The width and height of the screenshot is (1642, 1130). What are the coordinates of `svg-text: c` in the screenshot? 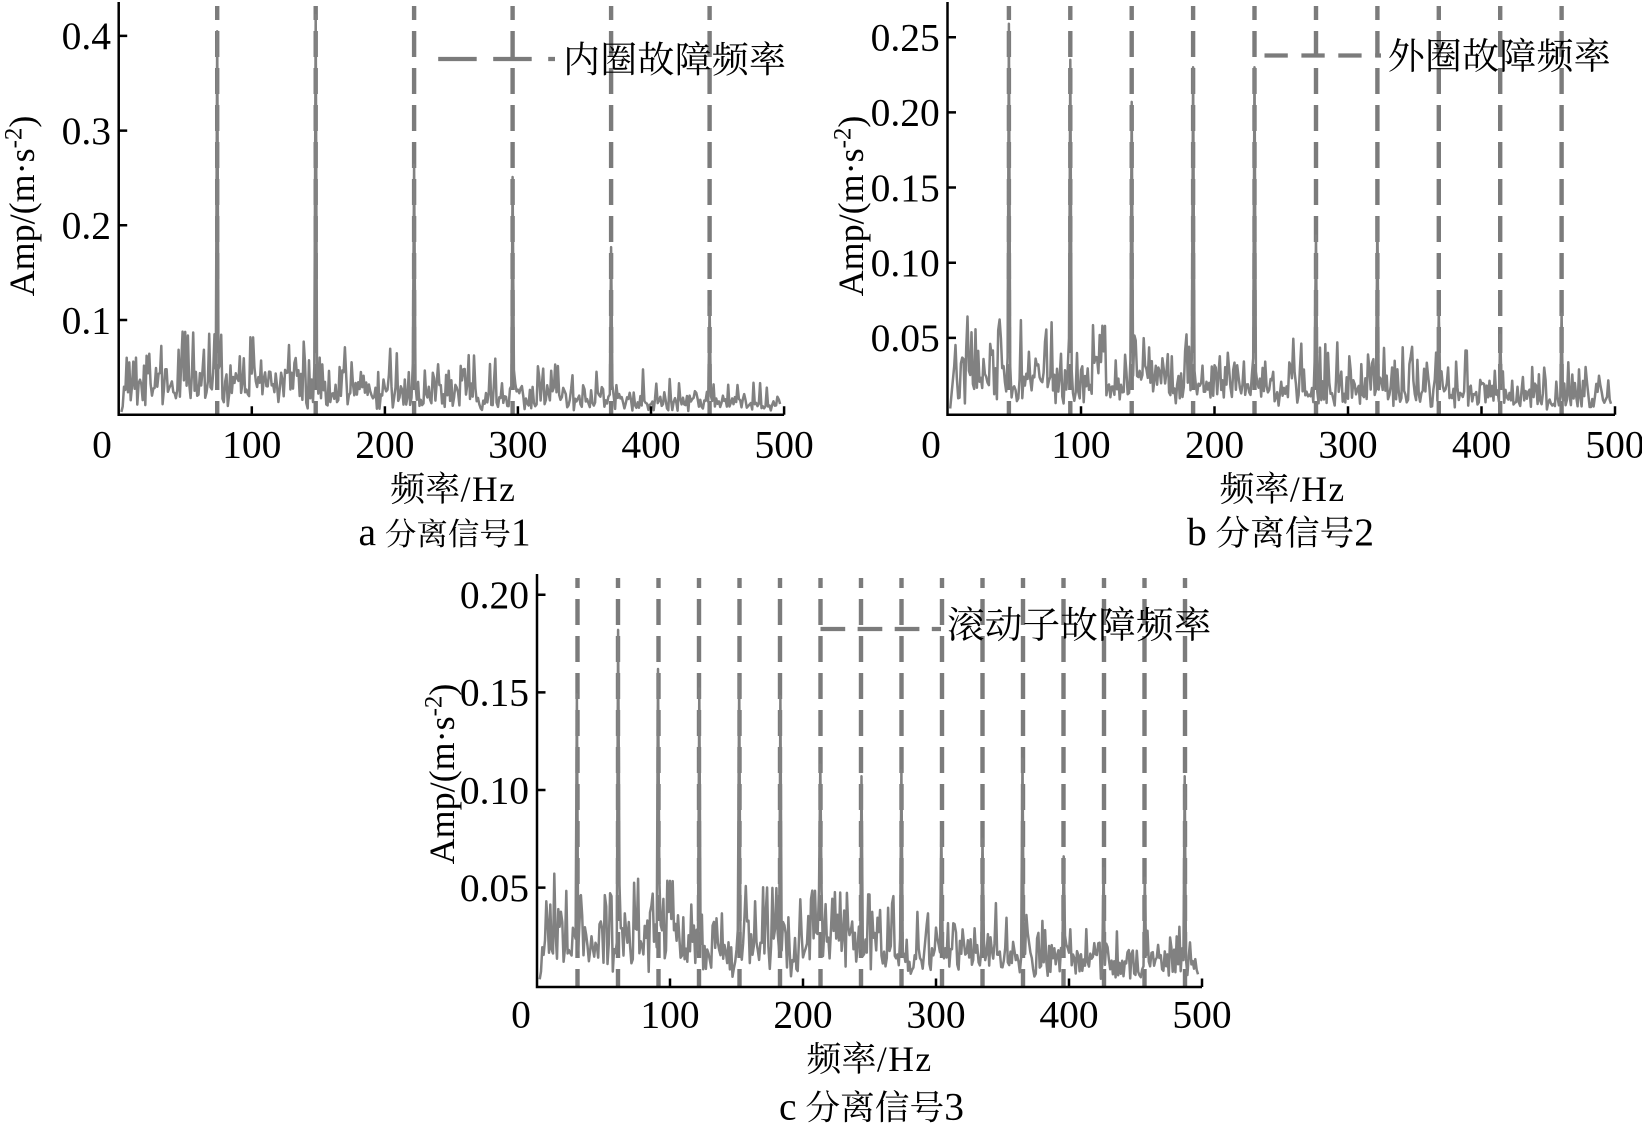 It's located at (788, 1107).